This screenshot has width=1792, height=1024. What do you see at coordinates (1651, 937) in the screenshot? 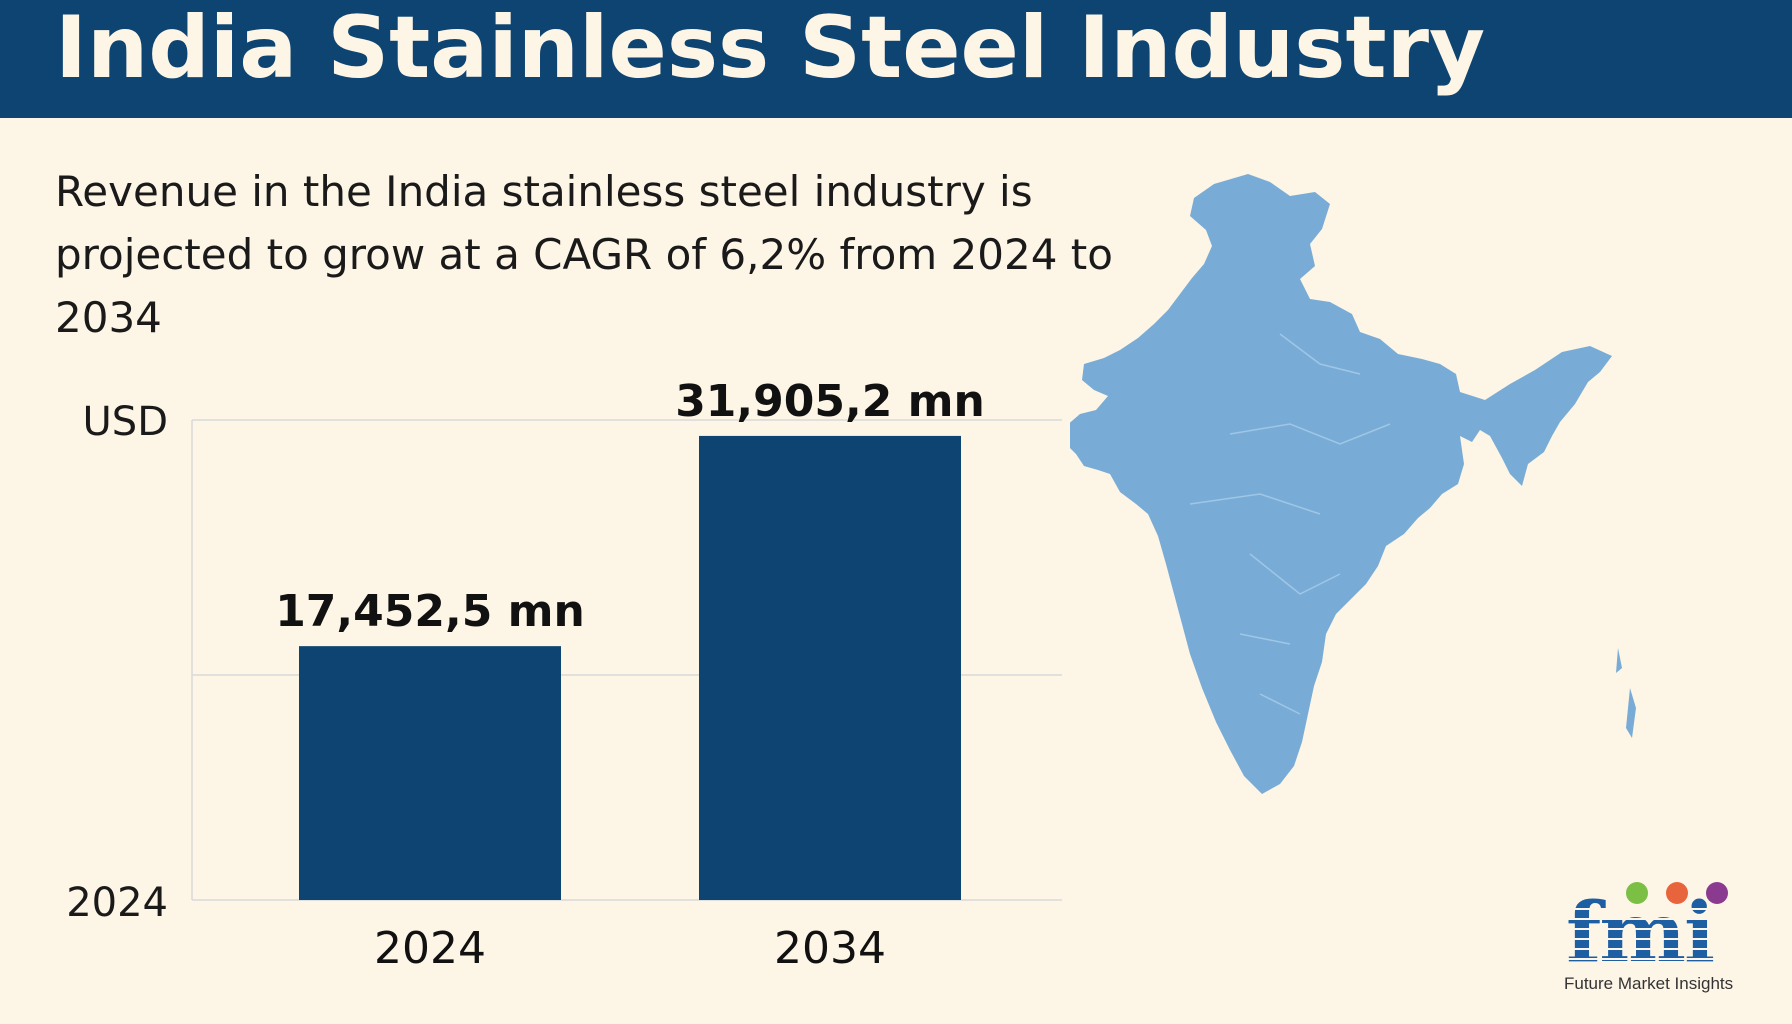
I see `logo-stripes` at bounding box center [1651, 937].